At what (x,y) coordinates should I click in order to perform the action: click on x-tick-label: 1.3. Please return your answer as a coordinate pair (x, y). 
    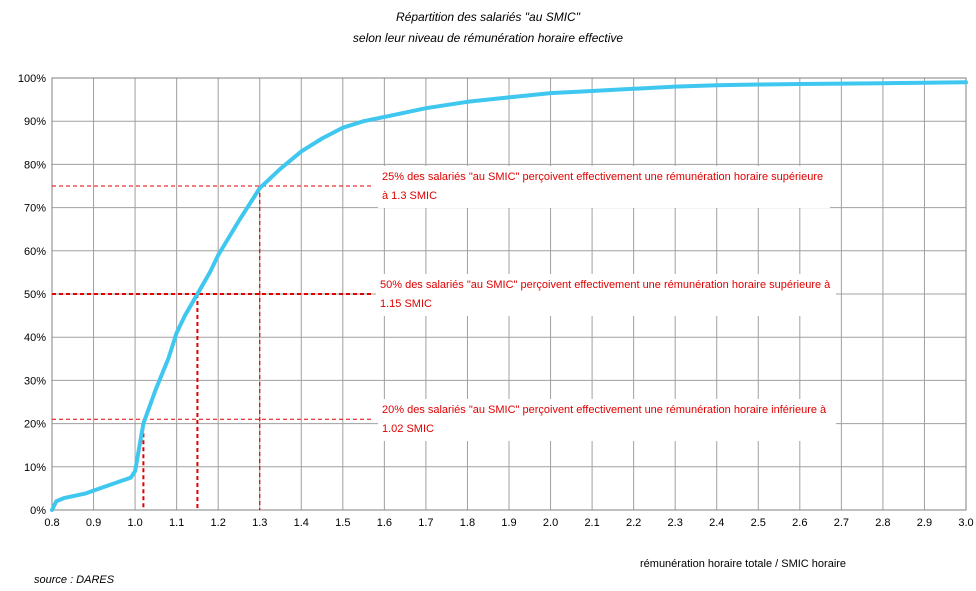
    Looking at the image, I should click on (259, 523).